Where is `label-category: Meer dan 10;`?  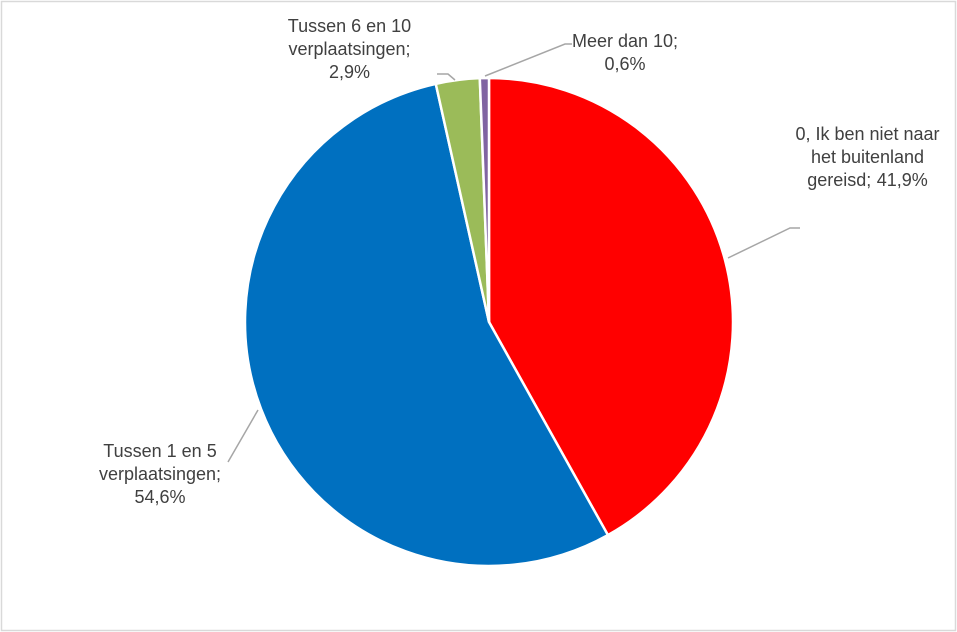
label-category: Meer dan 10; is located at coordinates (625, 41).